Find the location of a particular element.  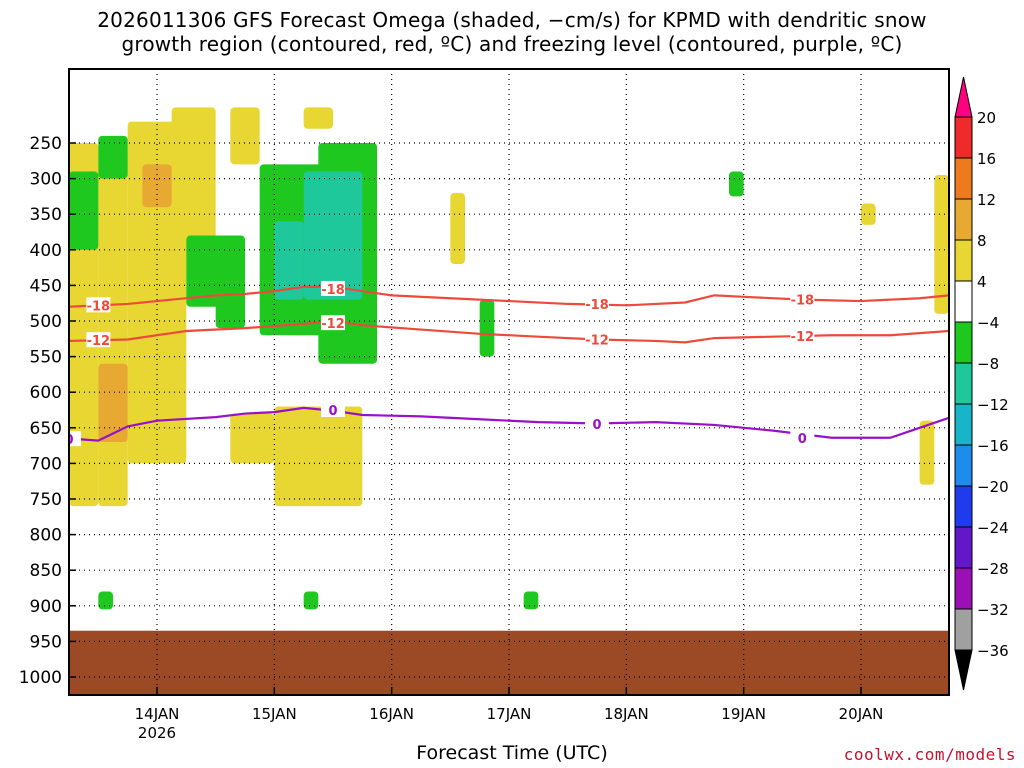

colorbar-label: −36 is located at coordinates (993, 651).